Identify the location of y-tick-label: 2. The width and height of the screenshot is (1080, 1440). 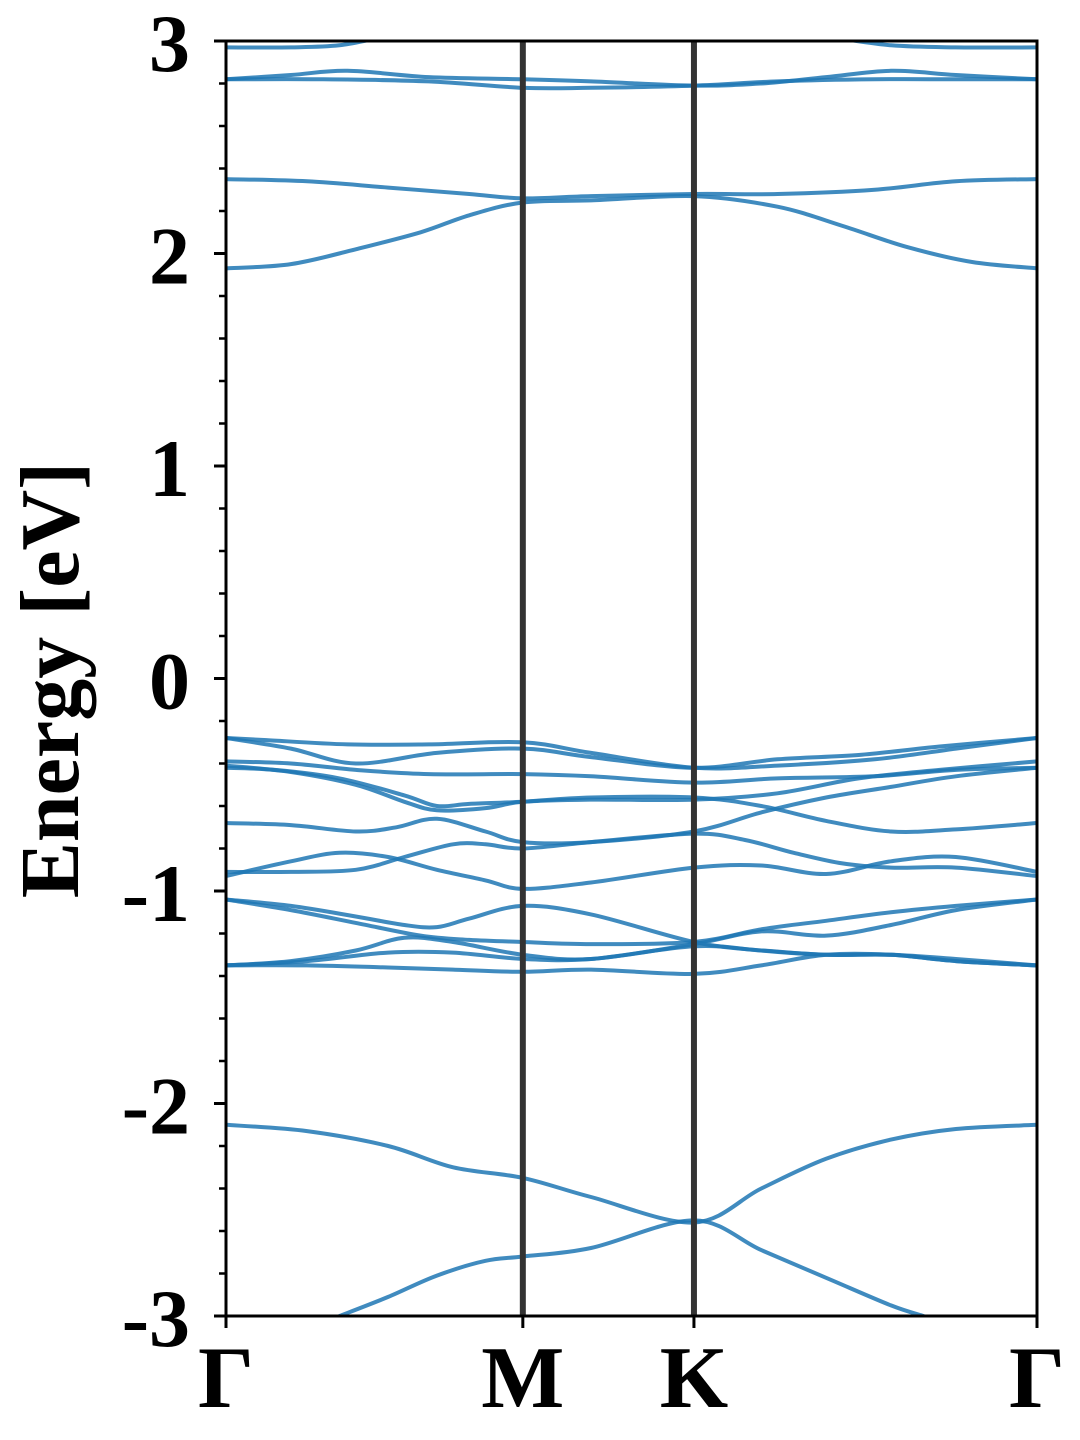
(169, 256).